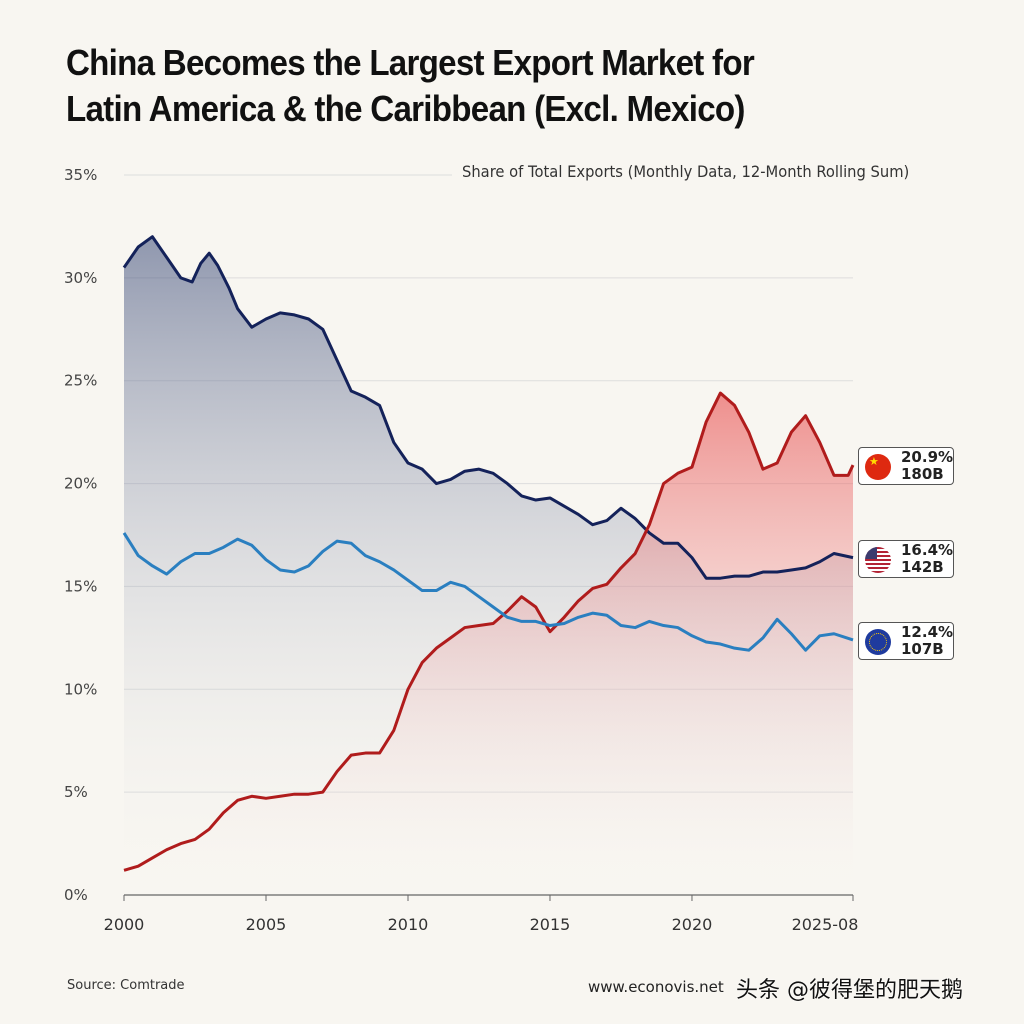 The image size is (1024, 1024). I want to click on y-tick-label: 30%, so click(80, 278).